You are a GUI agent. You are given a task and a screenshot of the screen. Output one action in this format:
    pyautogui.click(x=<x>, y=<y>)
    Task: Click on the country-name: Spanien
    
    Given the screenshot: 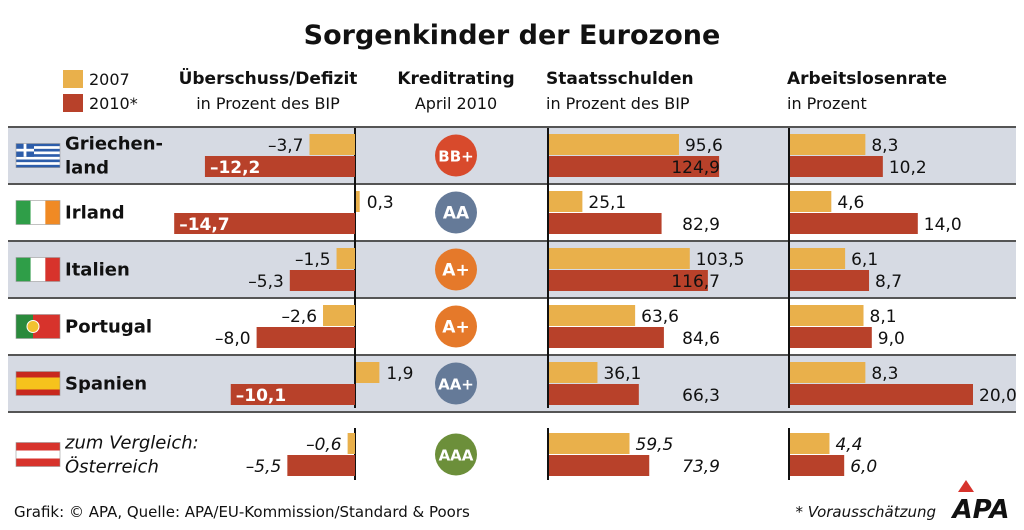 What is the action you would take?
    pyautogui.click(x=106, y=384)
    